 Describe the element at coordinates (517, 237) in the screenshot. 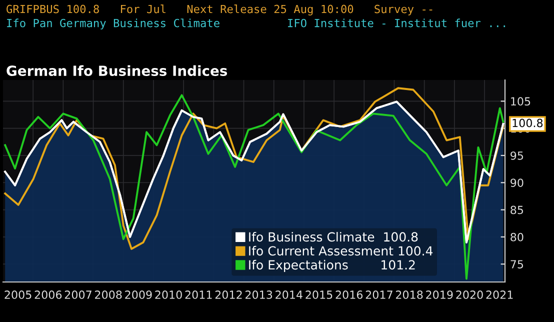

I see `y-tick-label: 80` at that location.